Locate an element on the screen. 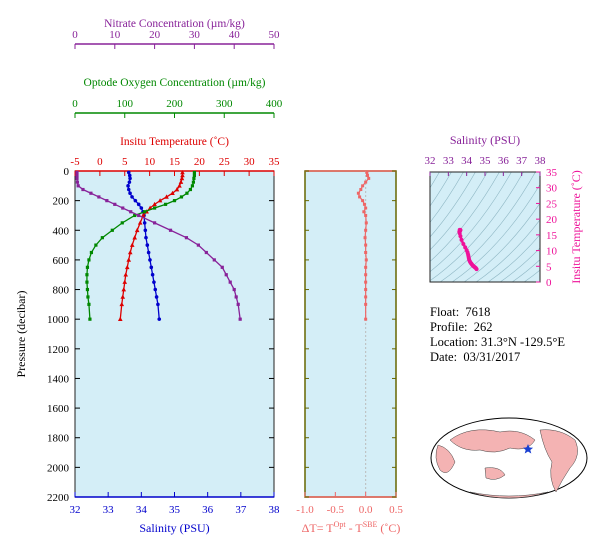  ts-xtick-label: 34 is located at coordinates (467, 161).